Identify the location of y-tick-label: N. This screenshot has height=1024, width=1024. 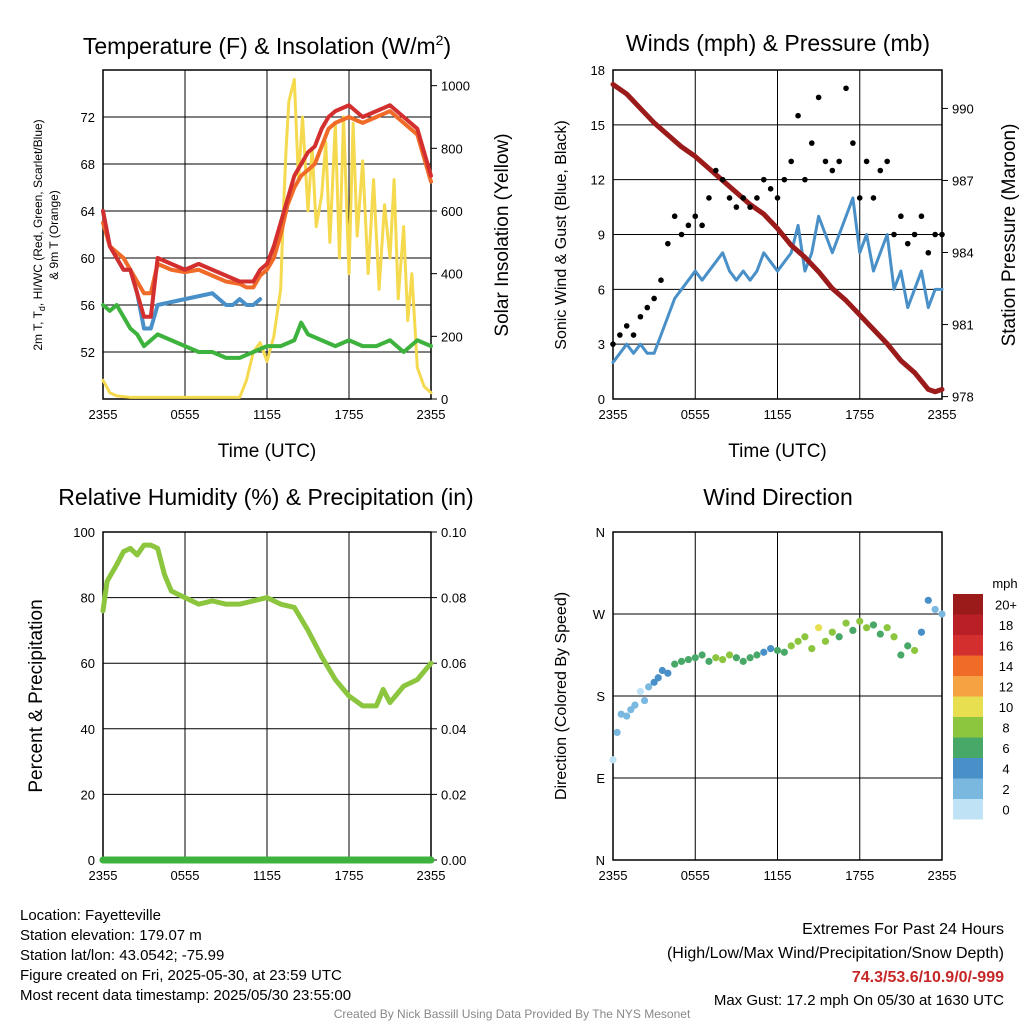
(600, 860).